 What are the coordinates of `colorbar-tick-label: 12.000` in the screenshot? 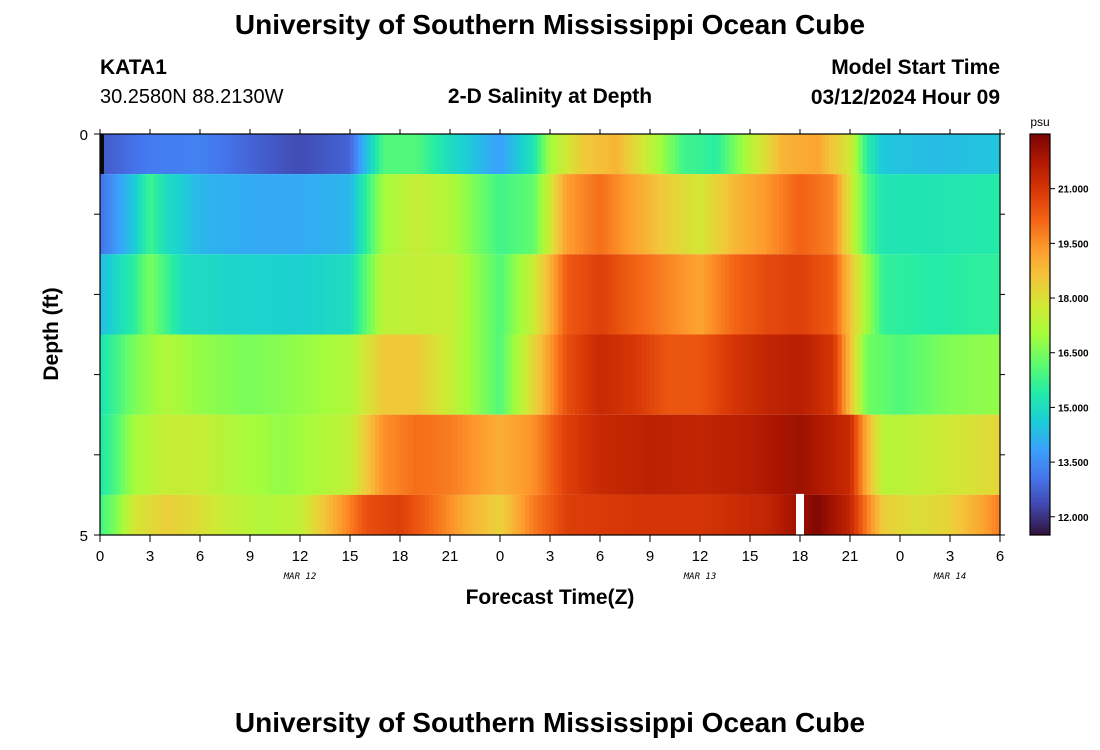 It's located at (1073, 518).